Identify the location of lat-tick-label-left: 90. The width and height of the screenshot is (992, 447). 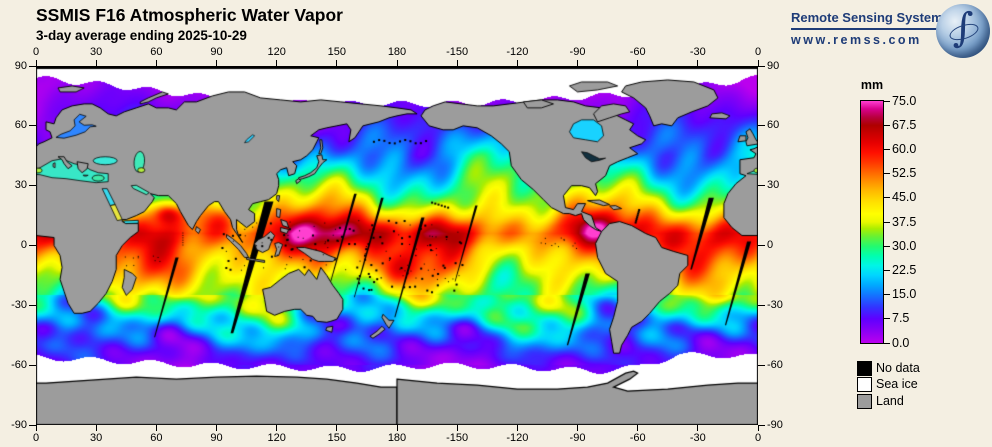
(20, 65).